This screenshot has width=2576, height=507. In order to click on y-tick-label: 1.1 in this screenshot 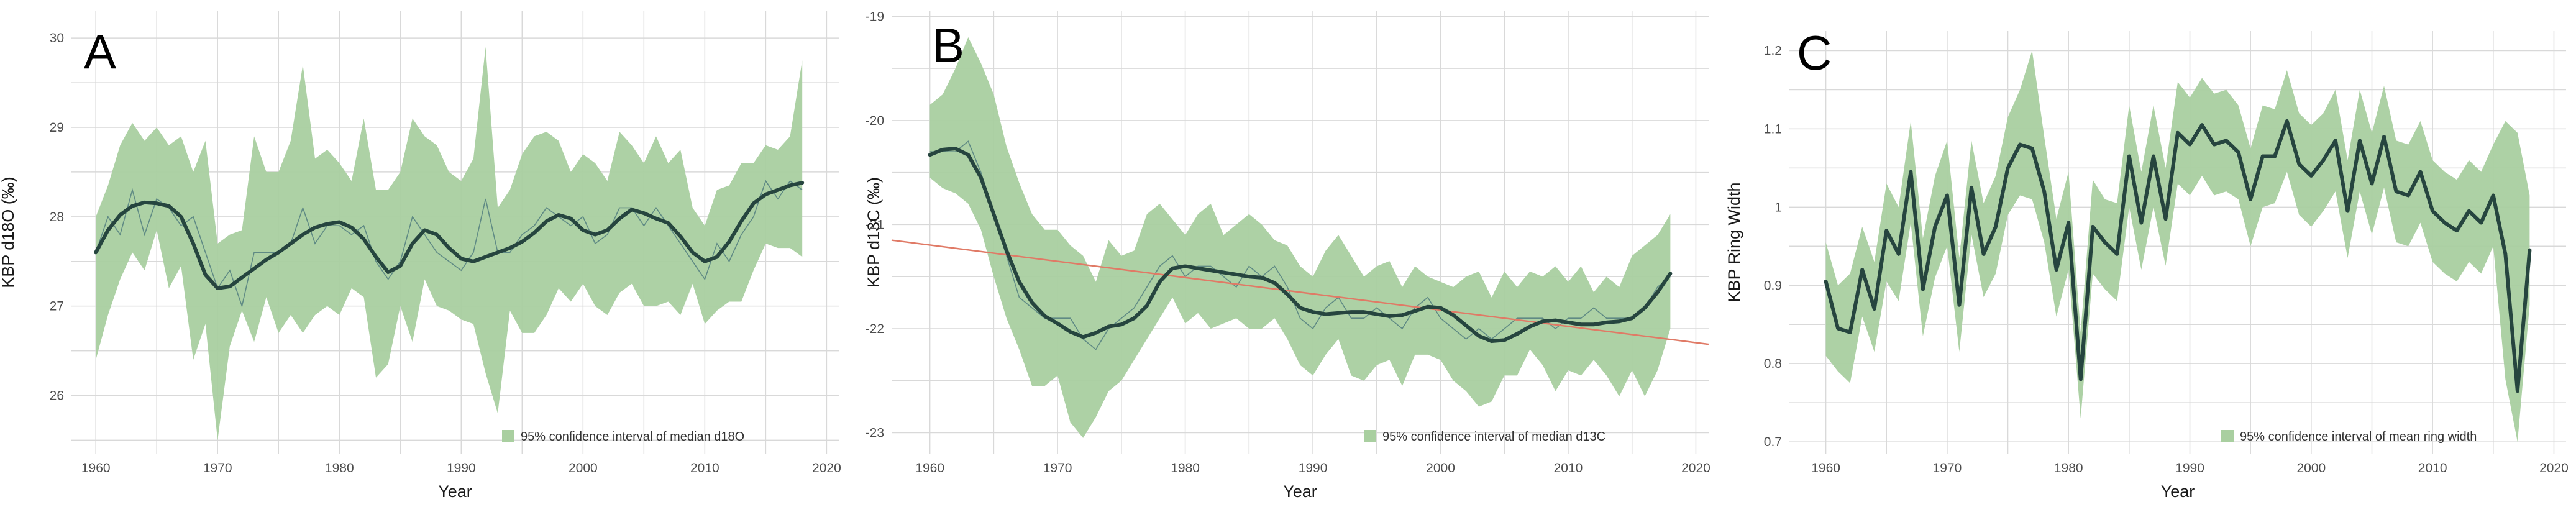, I will do `click(1773, 129)`.